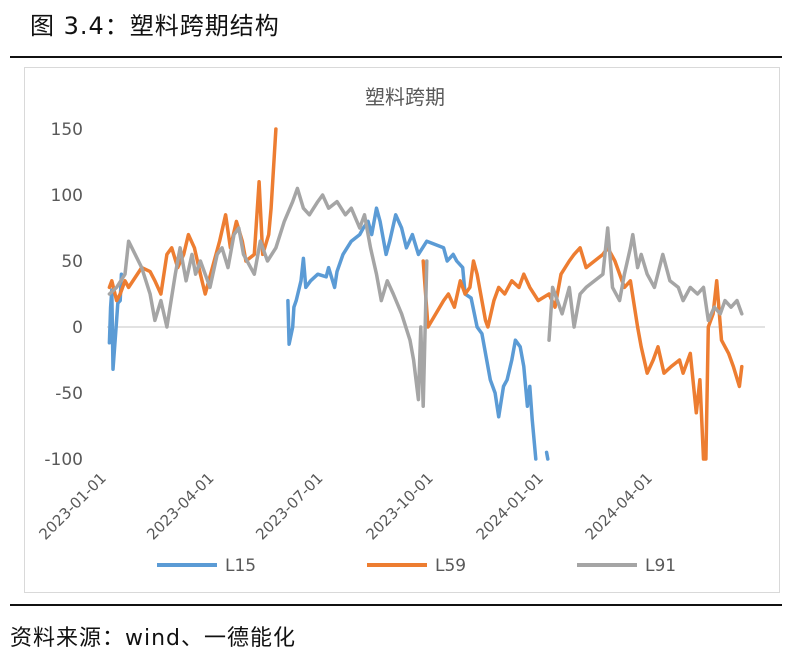  What do you see at coordinates (72, 262) in the screenshot?
I see `y-tick-label: 50` at bounding box center [72, 262].